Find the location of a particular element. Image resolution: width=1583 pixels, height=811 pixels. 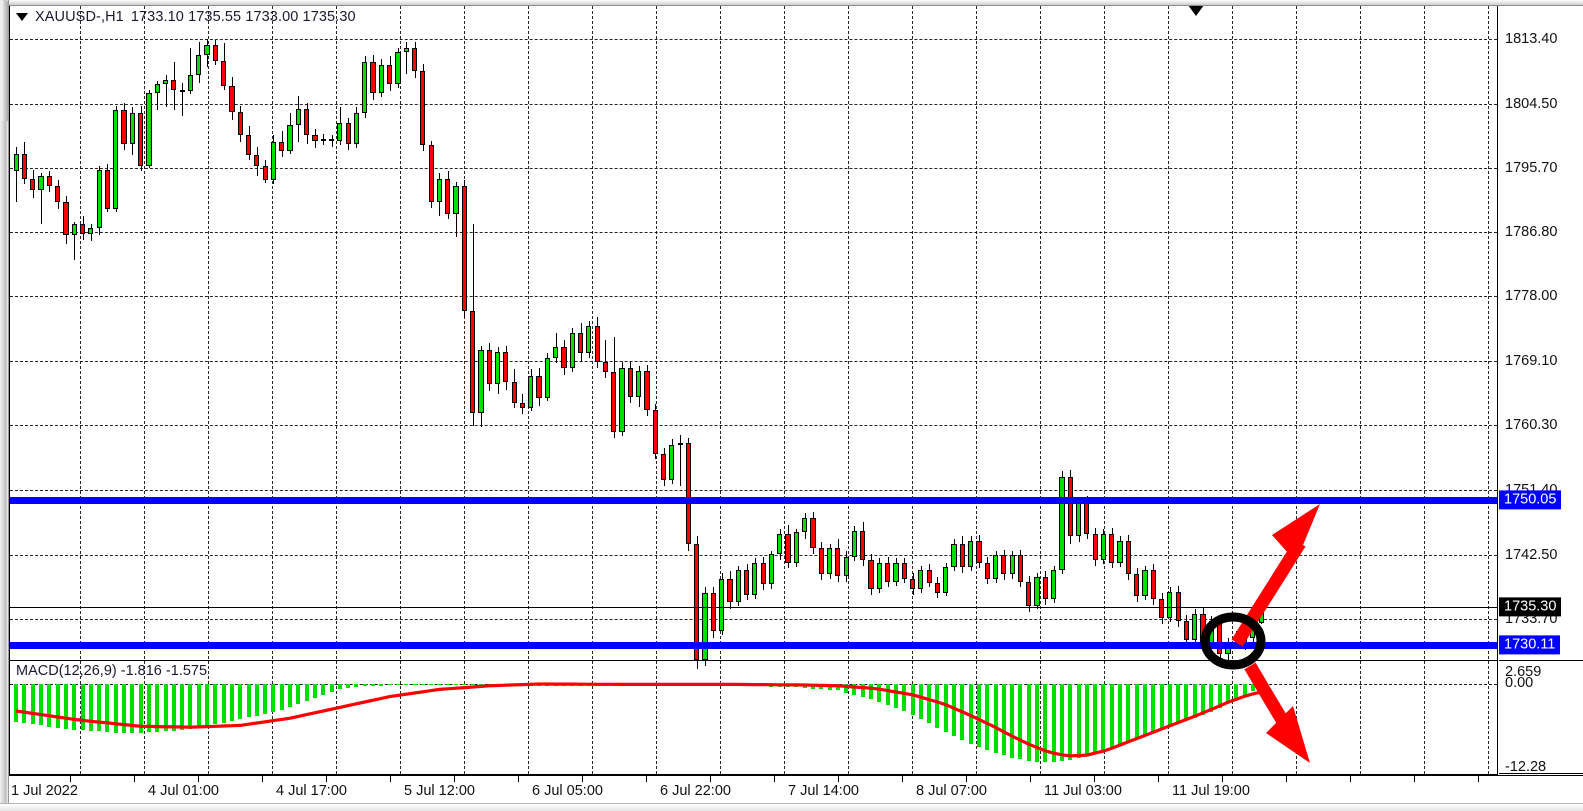

scrollbar-thumb is located at coordinates (4, 61).